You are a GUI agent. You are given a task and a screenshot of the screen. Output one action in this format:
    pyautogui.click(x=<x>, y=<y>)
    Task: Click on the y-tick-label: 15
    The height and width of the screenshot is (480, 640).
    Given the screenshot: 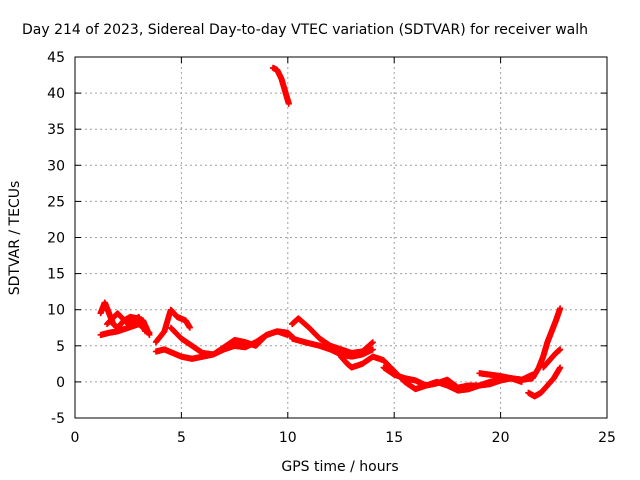 What is the action you would take?
    pyautogui.click(x=56, y=275)
    